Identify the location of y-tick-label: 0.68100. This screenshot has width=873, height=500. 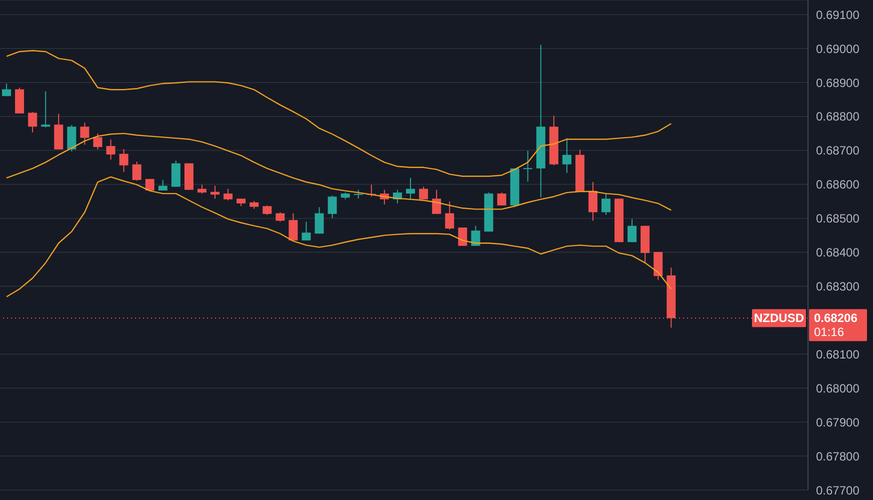
(838, 354).